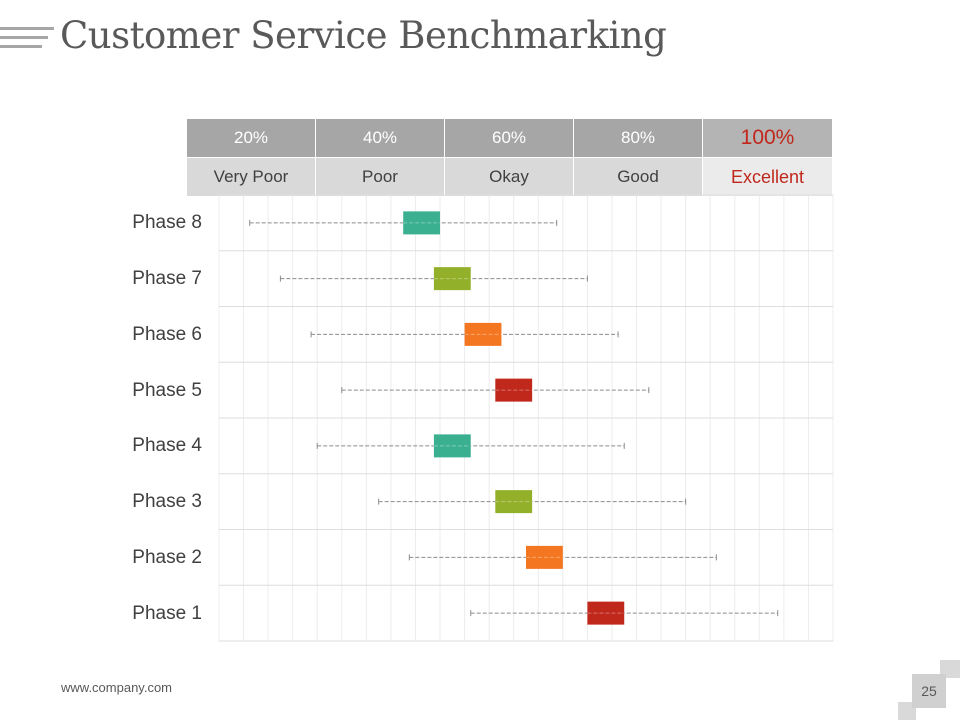 This screenshot has width=960, height=720. What do you see at coordinates (167, 501) in the screenshot?
I see `phase-label: Phase 3` at bounding box center [167, 501].